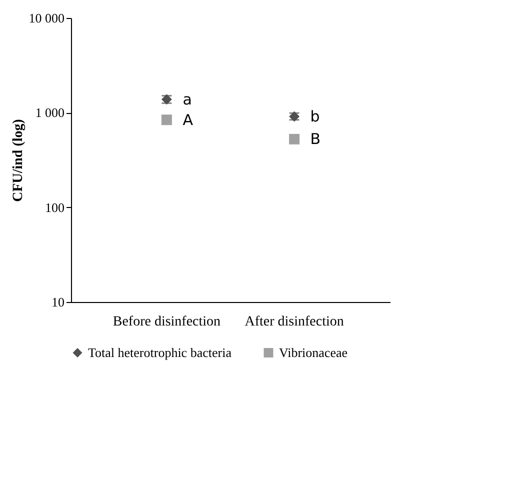  Describe the element at coordinates (49, 112) in the screenshot. I see `y-tick-label: 1 000` at that location.